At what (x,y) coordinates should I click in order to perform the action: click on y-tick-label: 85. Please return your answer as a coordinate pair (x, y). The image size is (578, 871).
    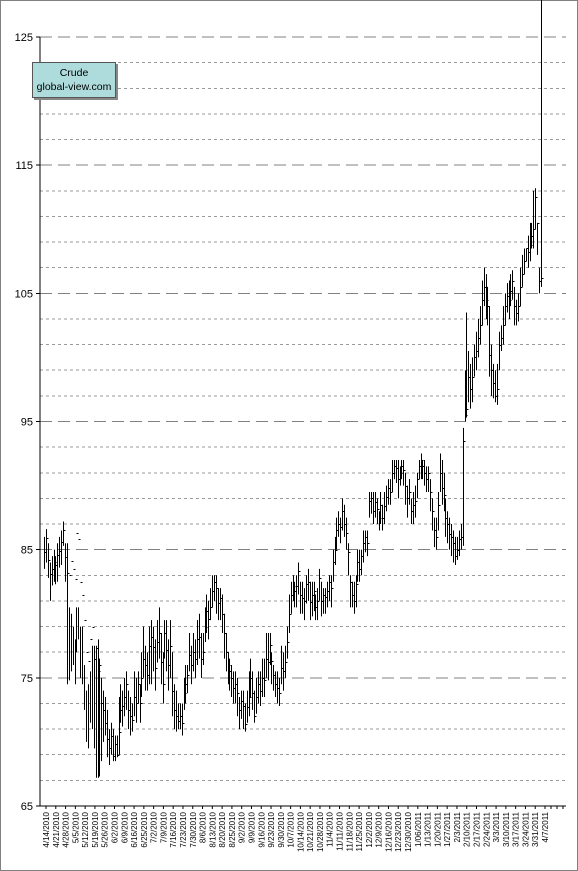
    Looking at the image, I should click on (27, 551).